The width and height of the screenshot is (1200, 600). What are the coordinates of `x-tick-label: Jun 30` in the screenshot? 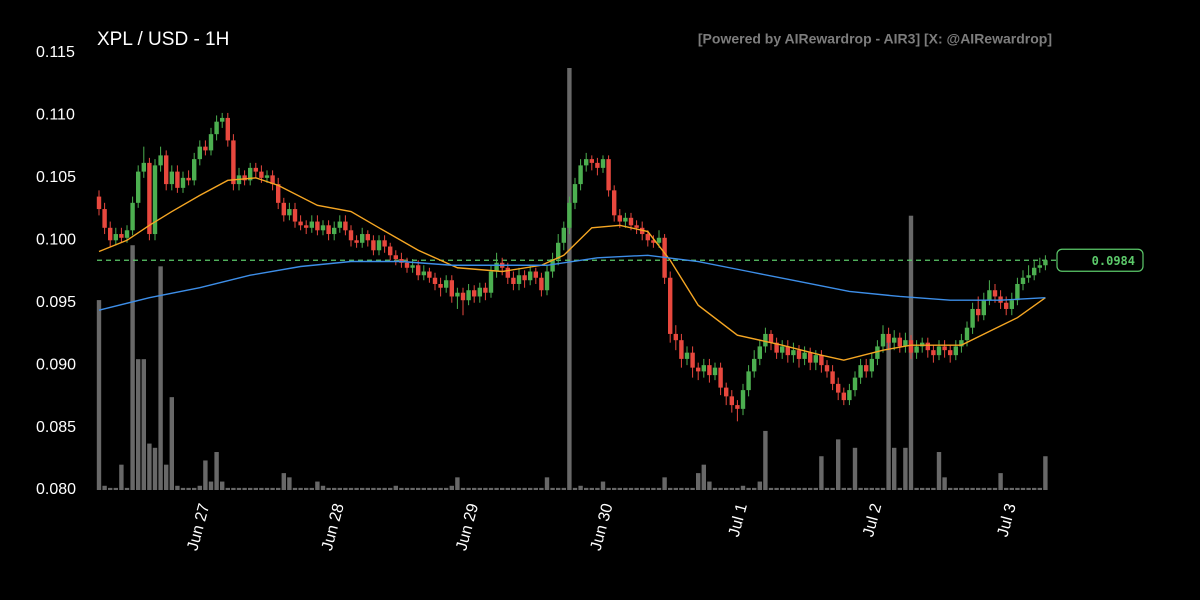 It's located at (602, 527).